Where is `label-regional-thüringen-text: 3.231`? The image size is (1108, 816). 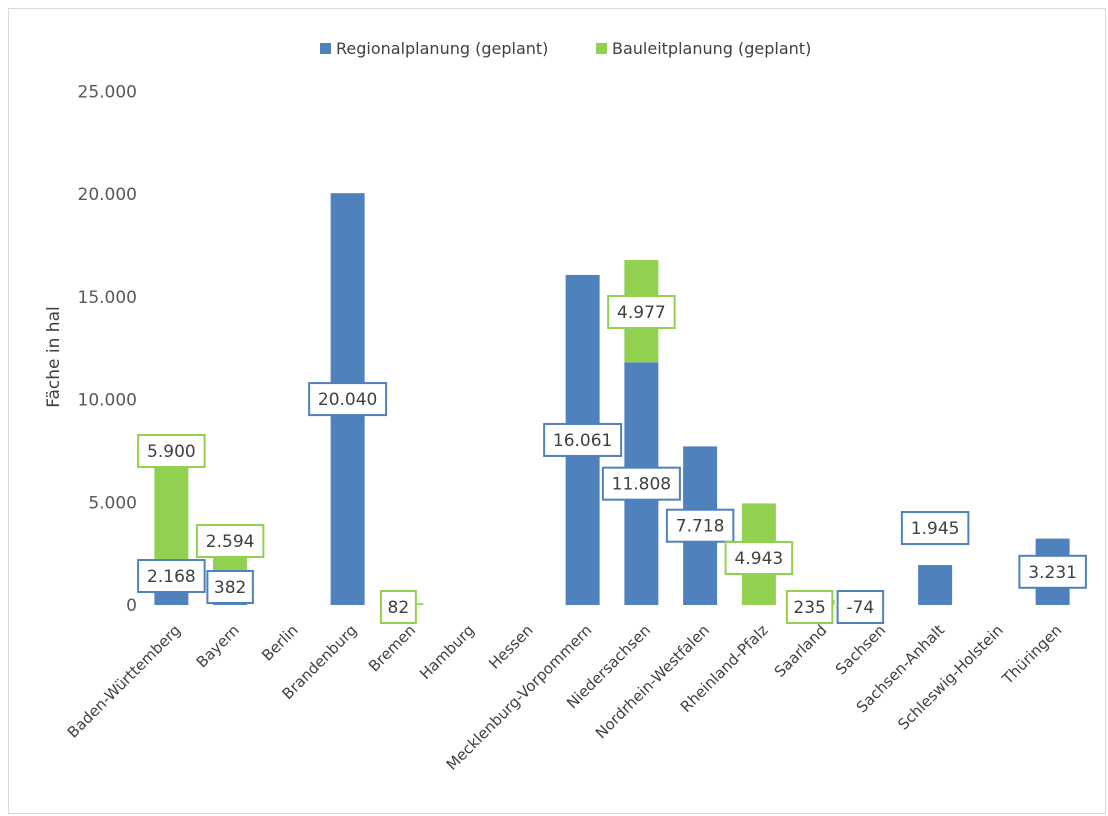 label-regional-thüringen-text: 3.231 is located at coordinates (1052, 573).